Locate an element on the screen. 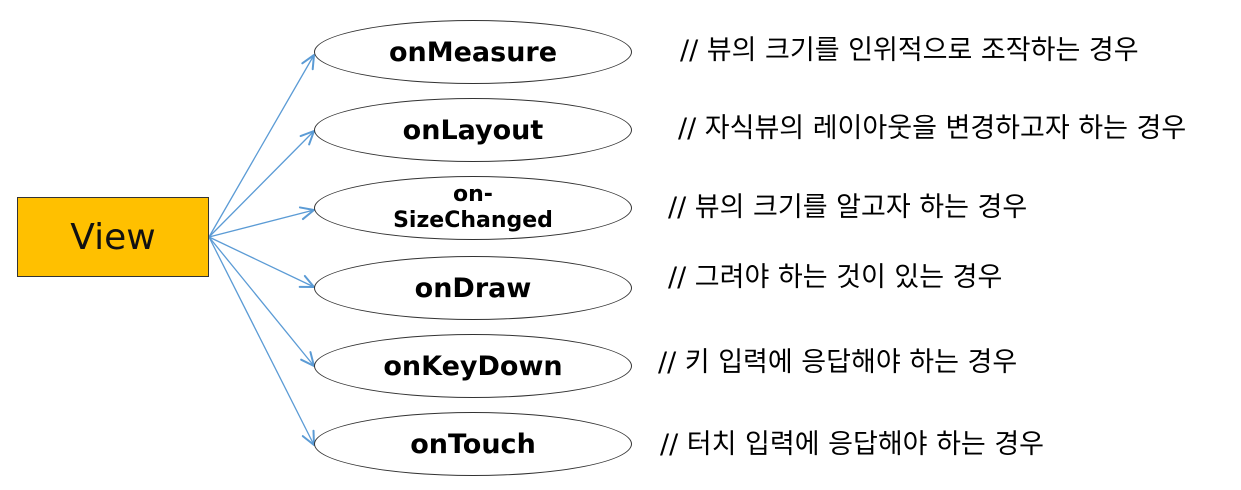 The height and width of the screenshot is (490, 1241). comment-onsizechanged: // 뷰의 크기를 알고자 하는 경우 is located at coordinates (848, 207).